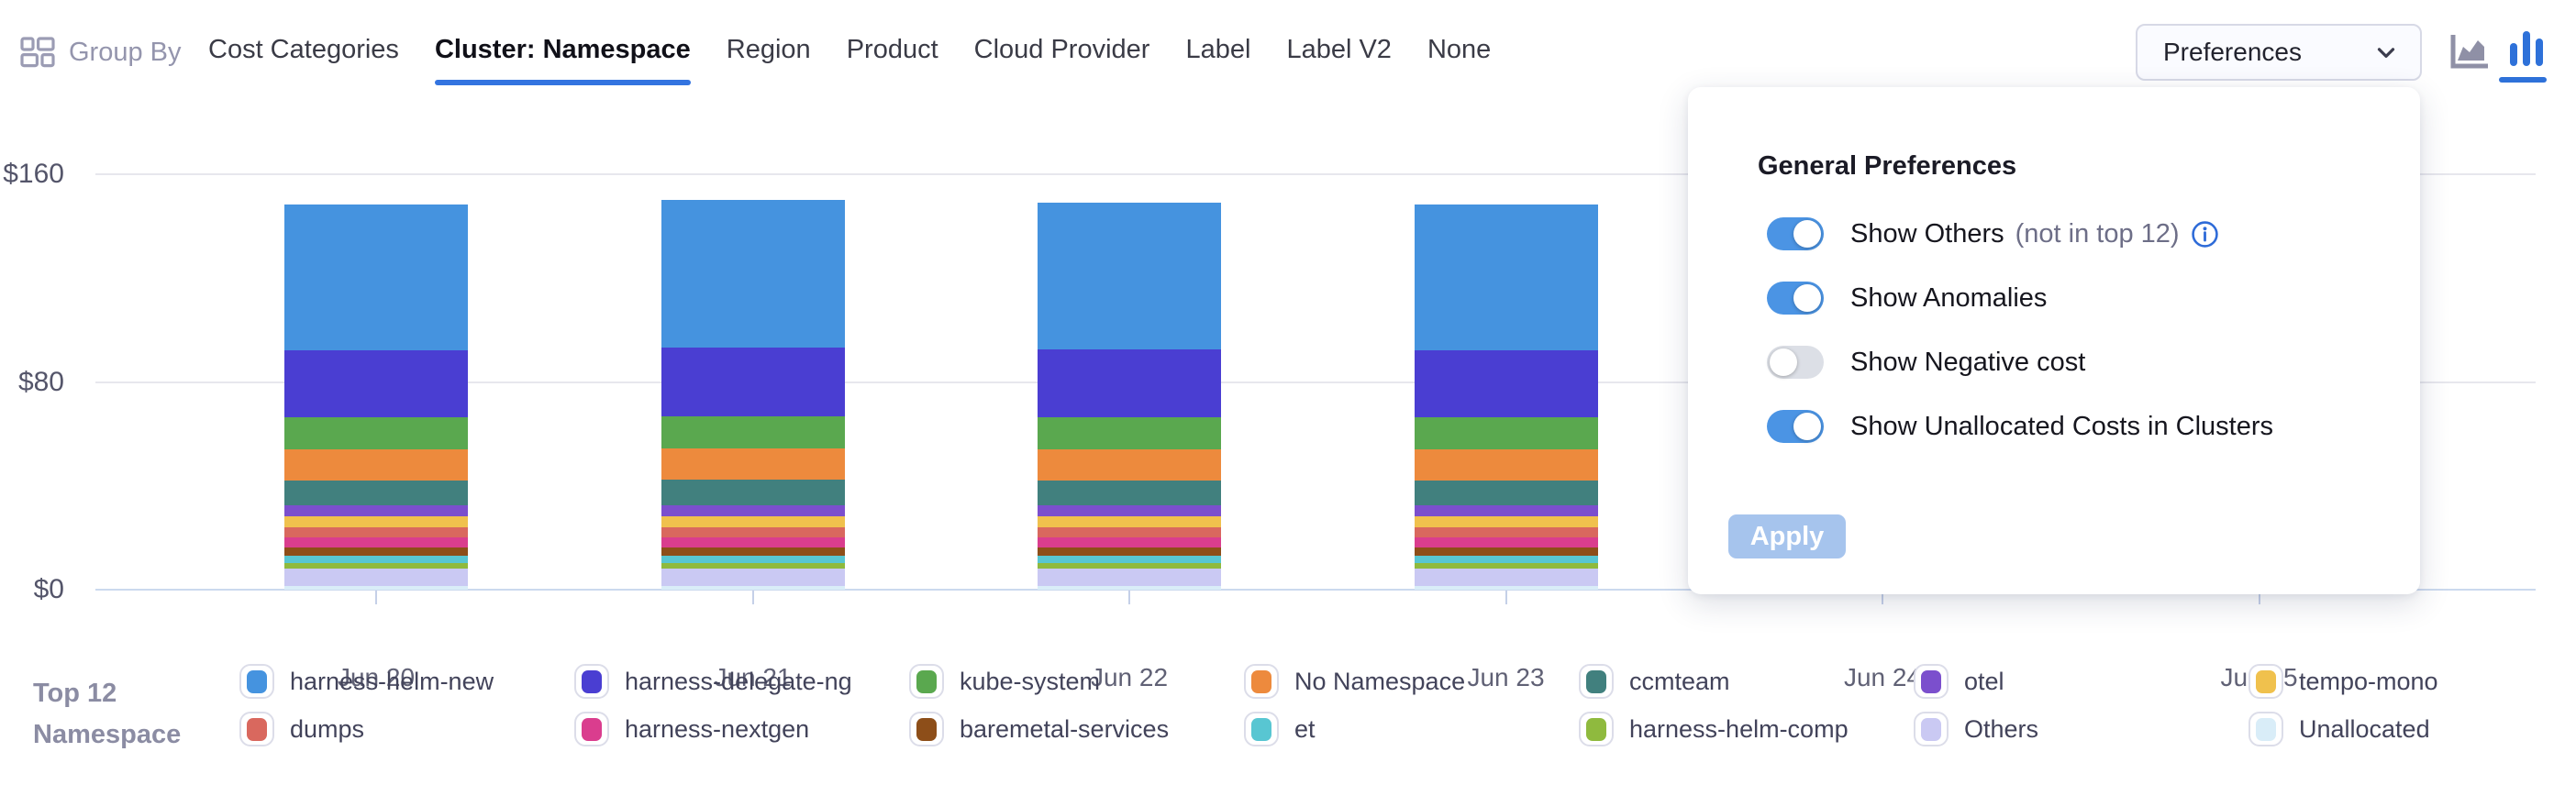 Image resolution: width=2576 pixels, height=785 pixels. I want to click on x-axis-tick-label: Jun 20, so click(376, 677).